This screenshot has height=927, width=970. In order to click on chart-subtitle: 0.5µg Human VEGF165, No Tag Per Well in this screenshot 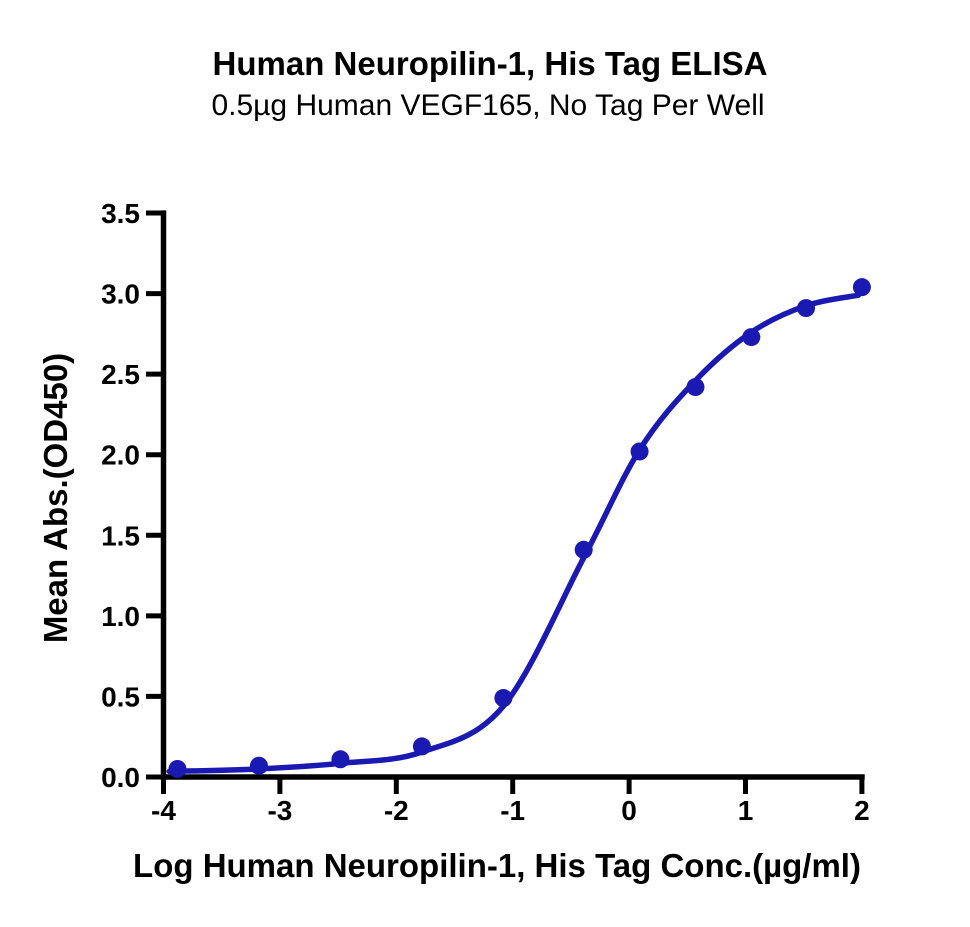, I will do `click(488, 105)`.